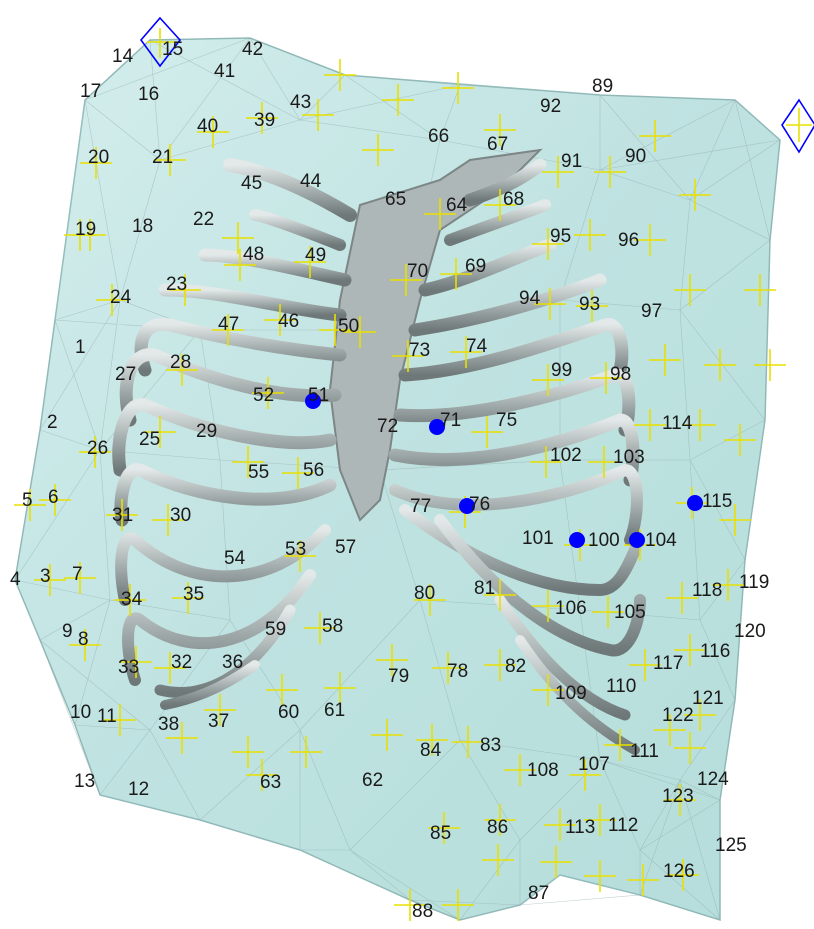 This screenshot has height=929, width=814. Describe the element at coordinates (677, 423) in the screenshot. I see `landmark-label-114: 114` at that location.